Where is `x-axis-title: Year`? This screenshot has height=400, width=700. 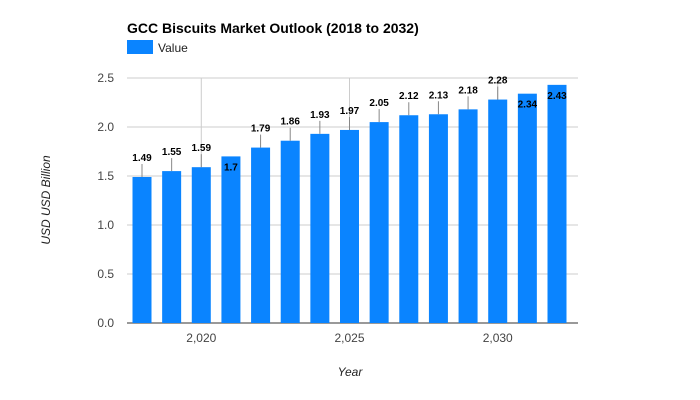
x-axis-title: Year is located at coordinates (351, 372).